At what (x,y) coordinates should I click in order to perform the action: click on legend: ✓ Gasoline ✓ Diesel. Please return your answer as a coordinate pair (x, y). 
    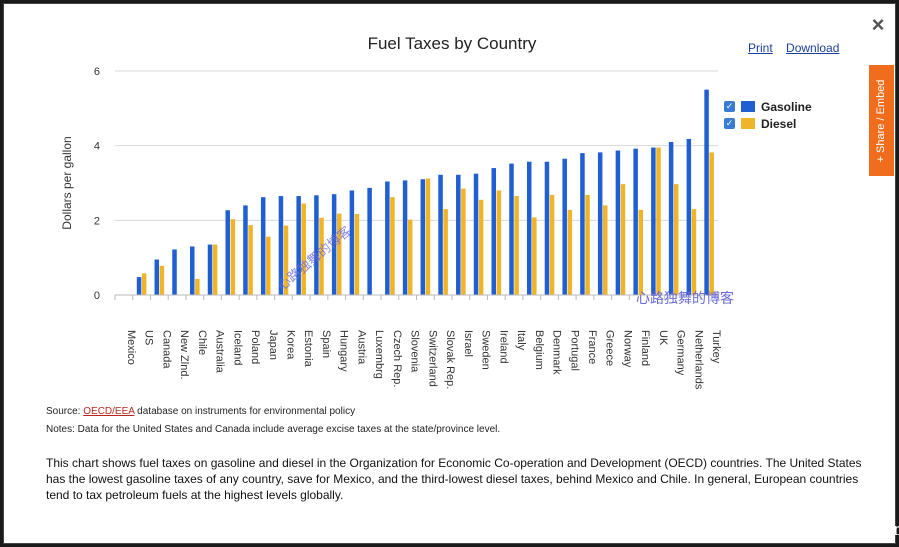
    Looking at the image, I should click on (768, 115).